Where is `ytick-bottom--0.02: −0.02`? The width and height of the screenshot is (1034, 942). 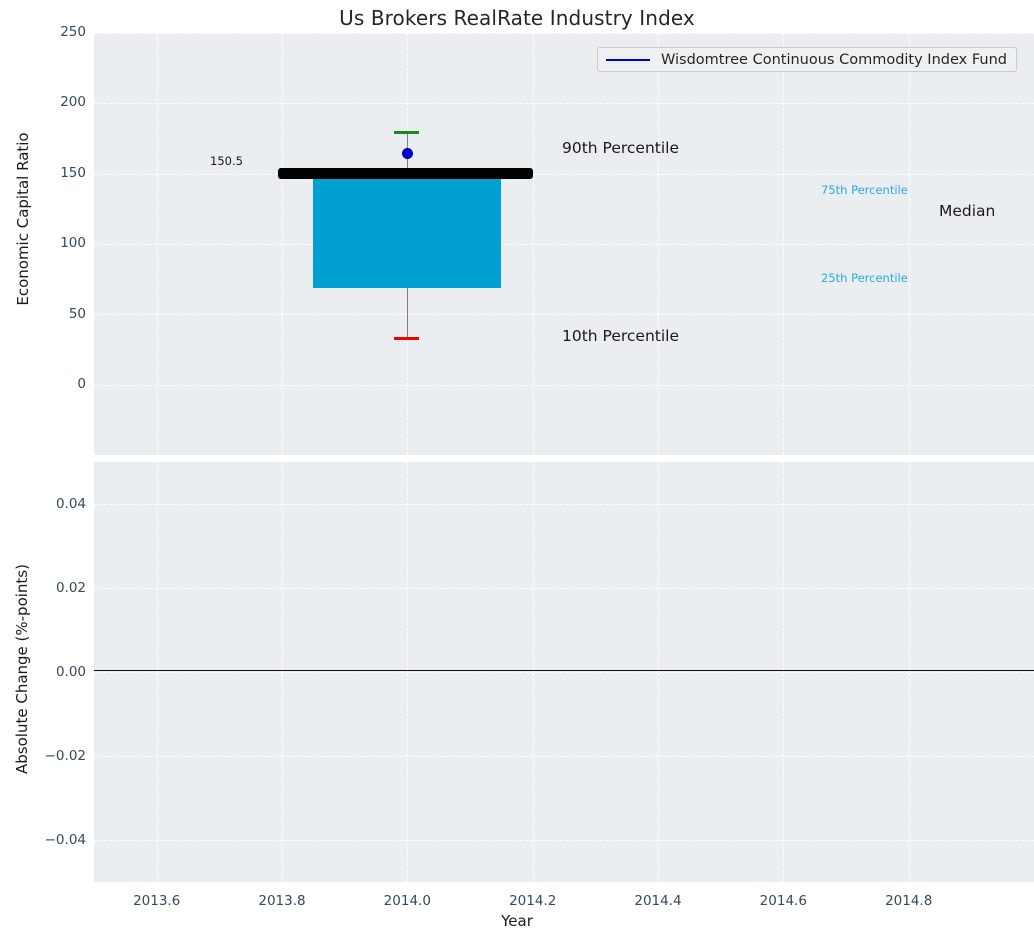 ytick-bottom--0.02: −0.02 is located at coordinates (65, 756).